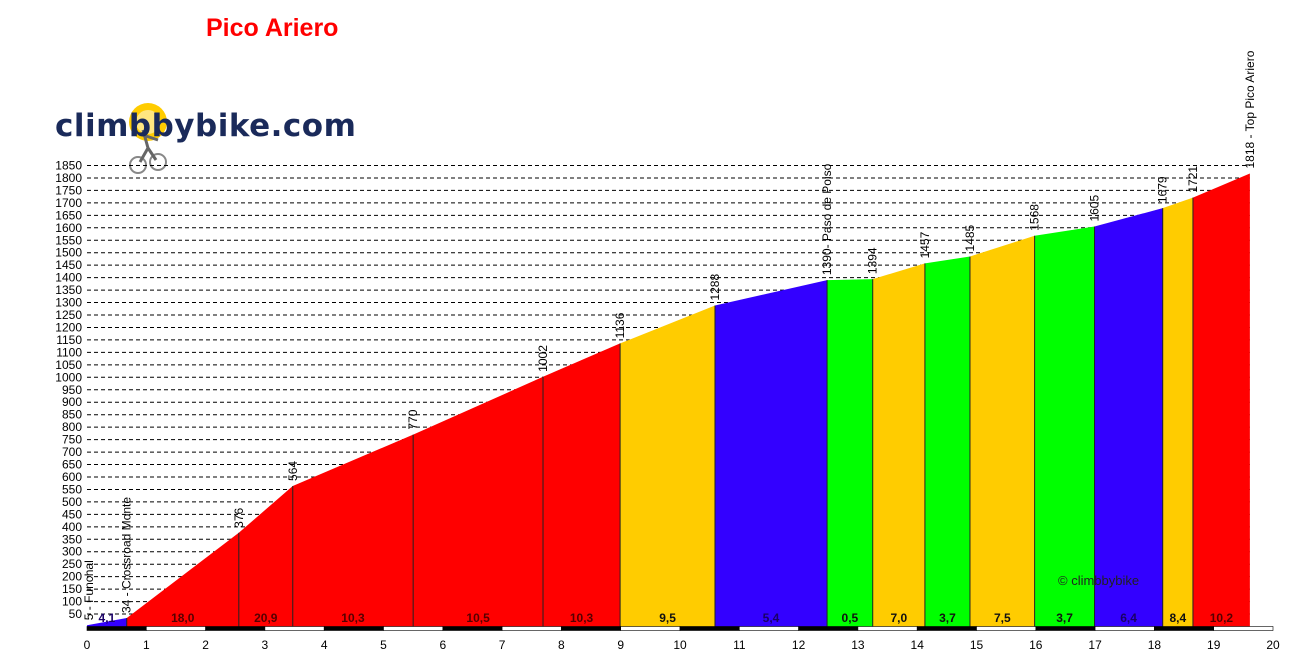 The width and height of the screenshot is (1296, 660). I want to click on y-tick-label: 1850, so click(68, 166).